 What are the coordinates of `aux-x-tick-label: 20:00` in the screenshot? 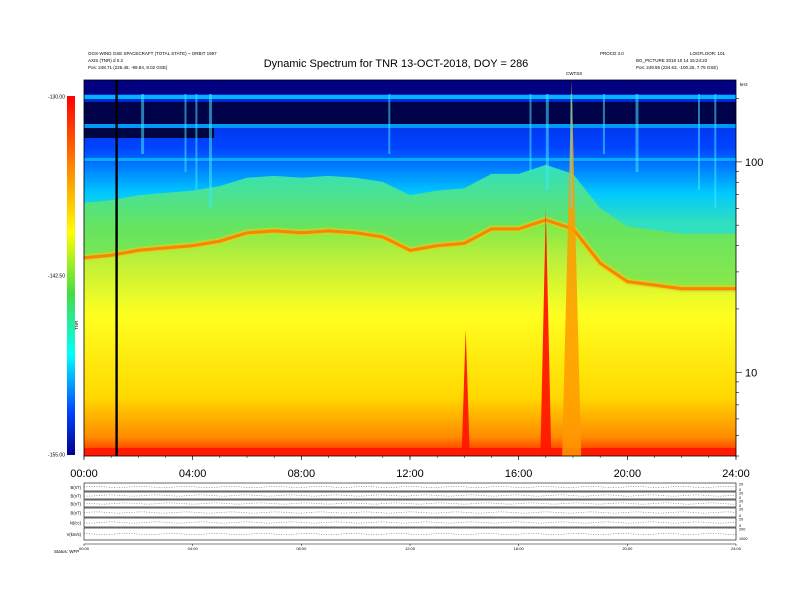 It's located at (627, 548).